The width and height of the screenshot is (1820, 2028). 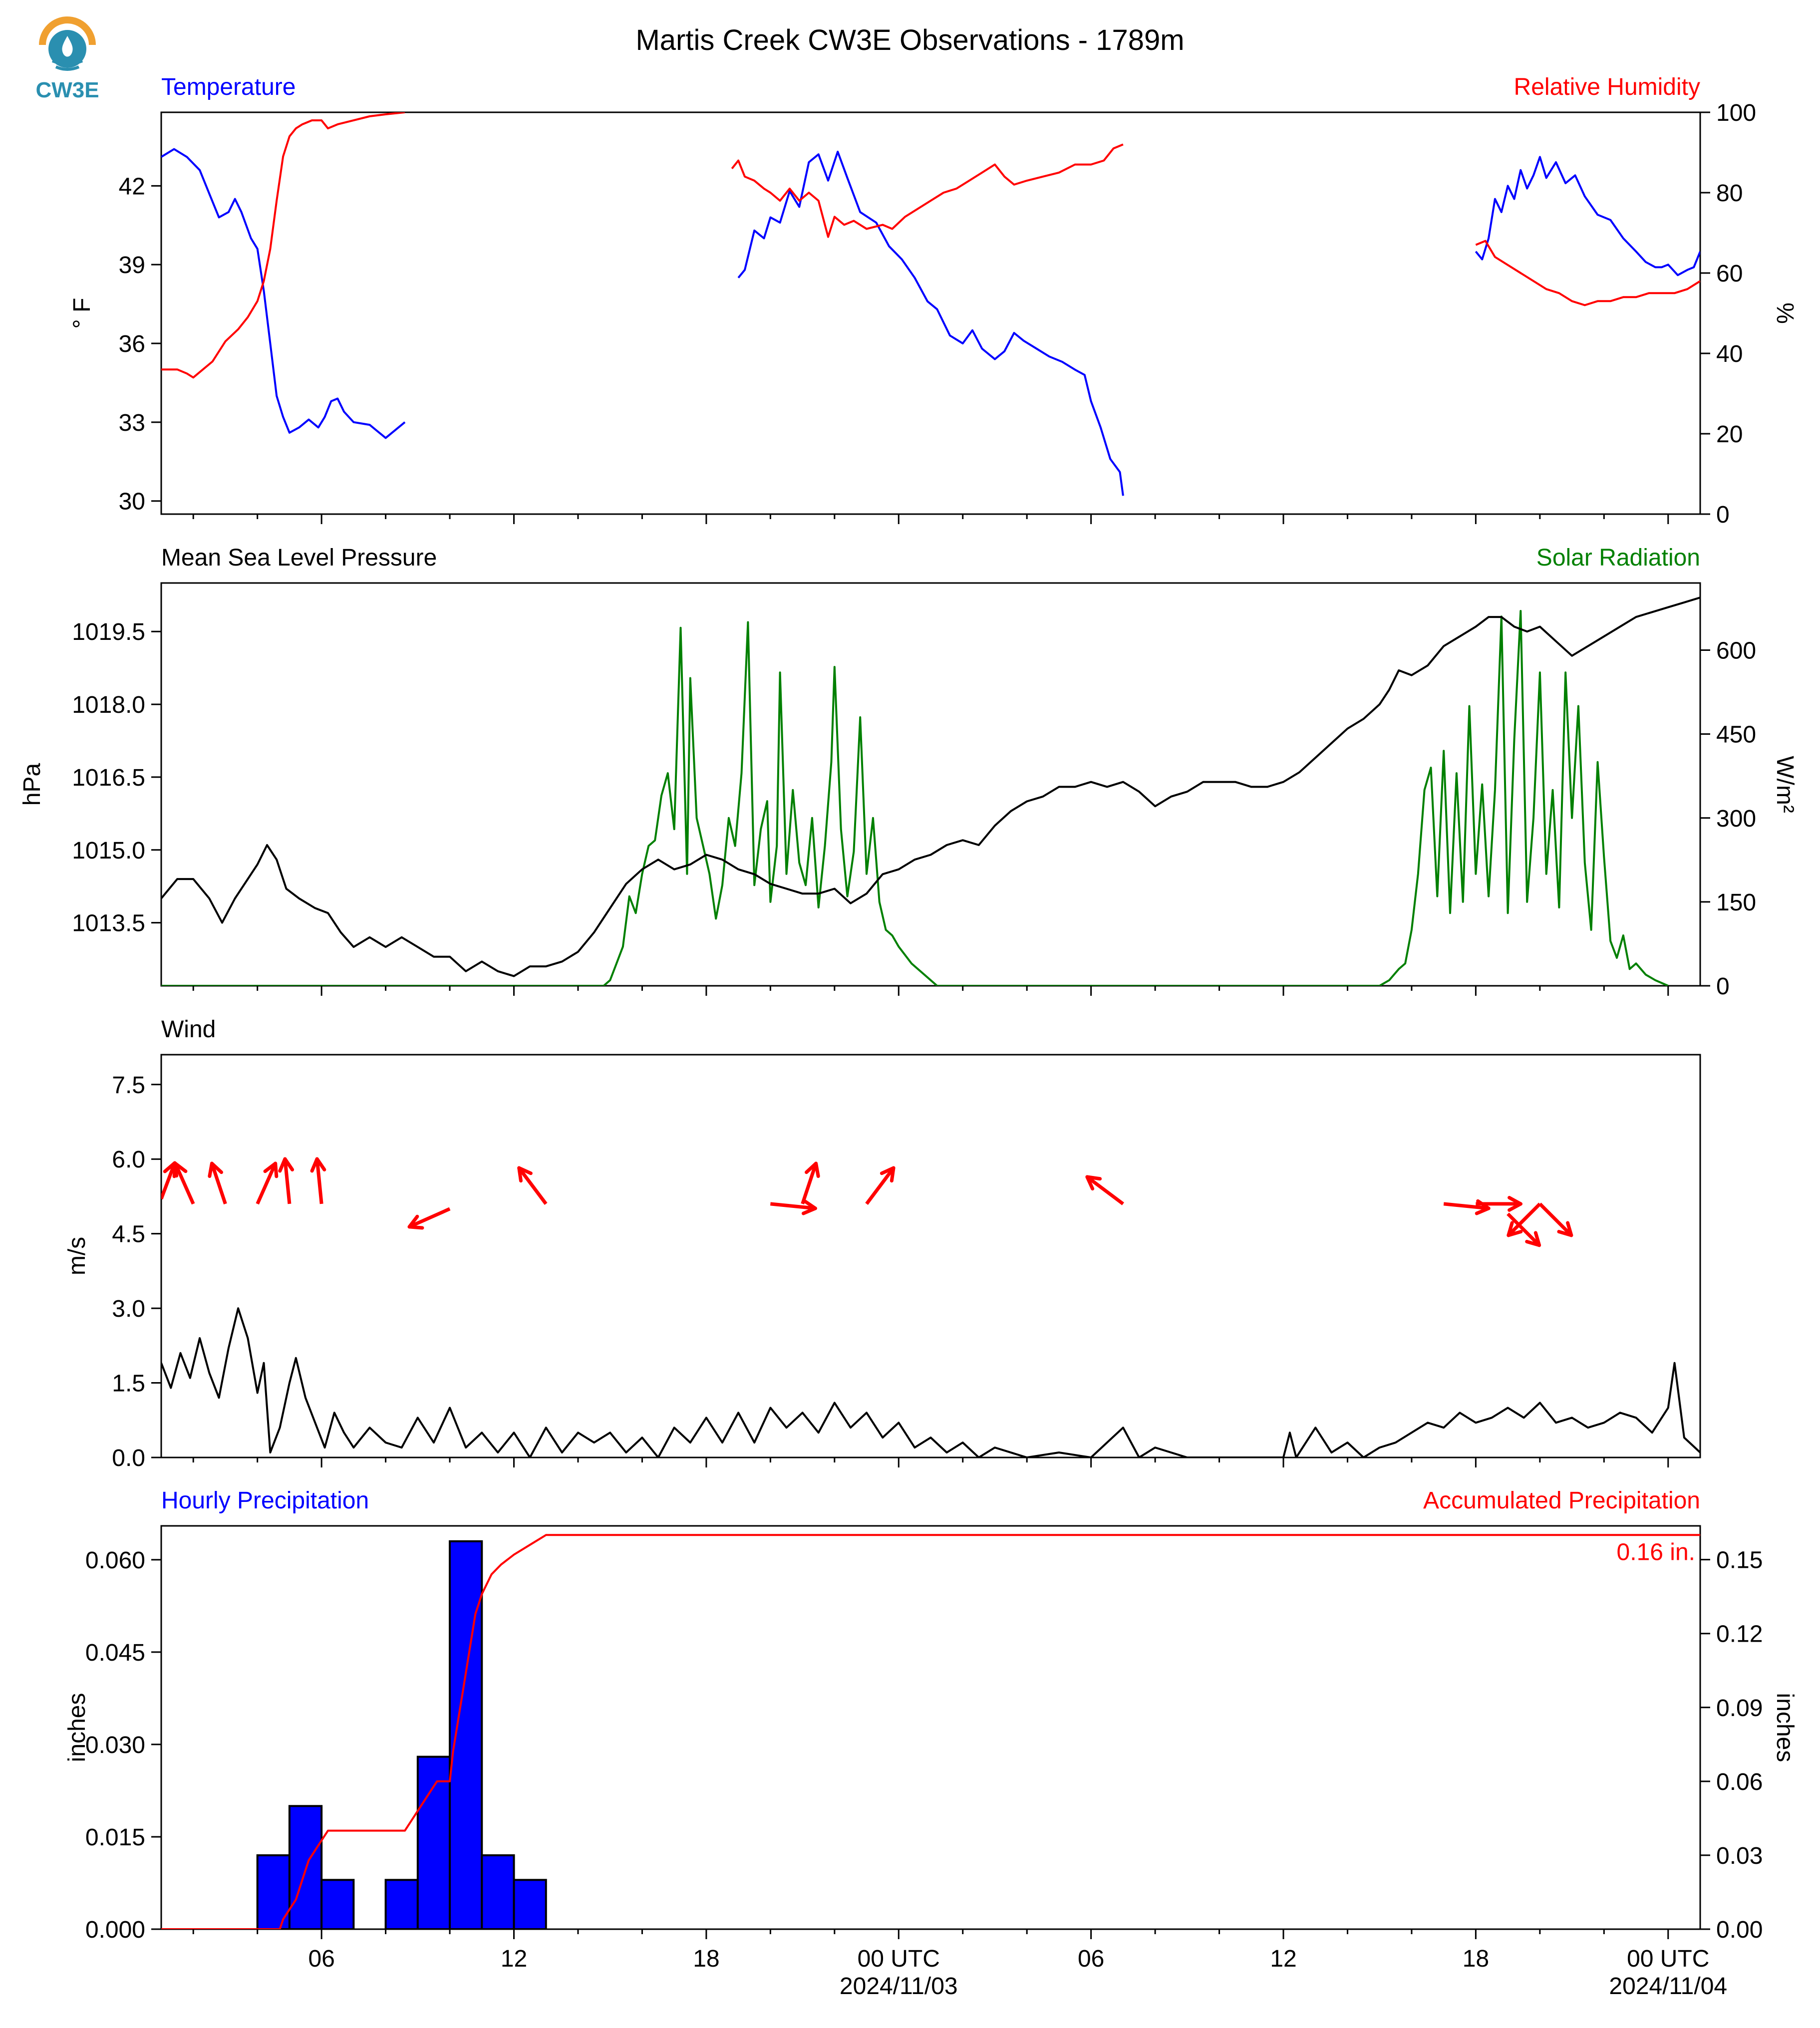 What do you see at coordinates (128, 1160) in the screenshot?
I see `y-tick-label: 6.0` at bounding box center [128, 1160].